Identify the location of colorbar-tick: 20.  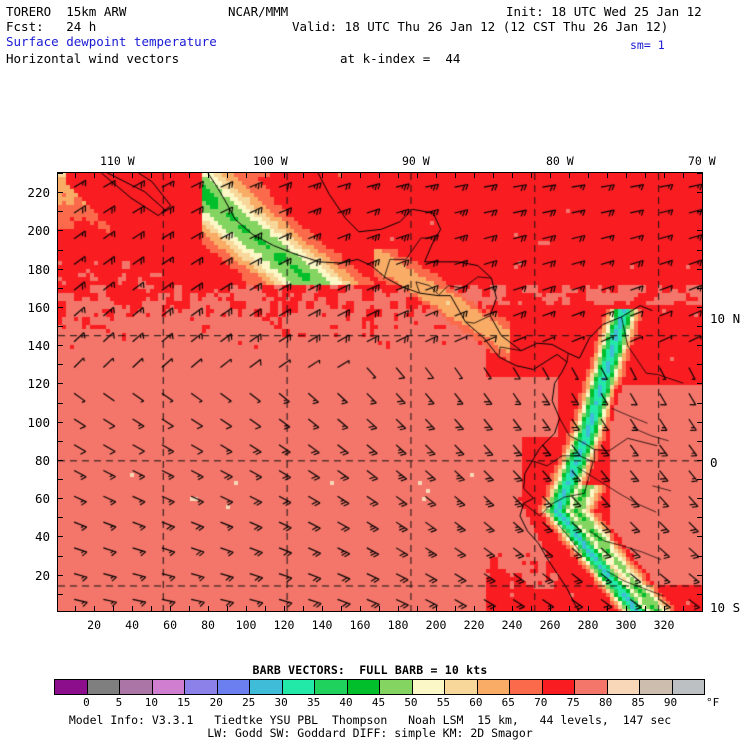
(216, 702).